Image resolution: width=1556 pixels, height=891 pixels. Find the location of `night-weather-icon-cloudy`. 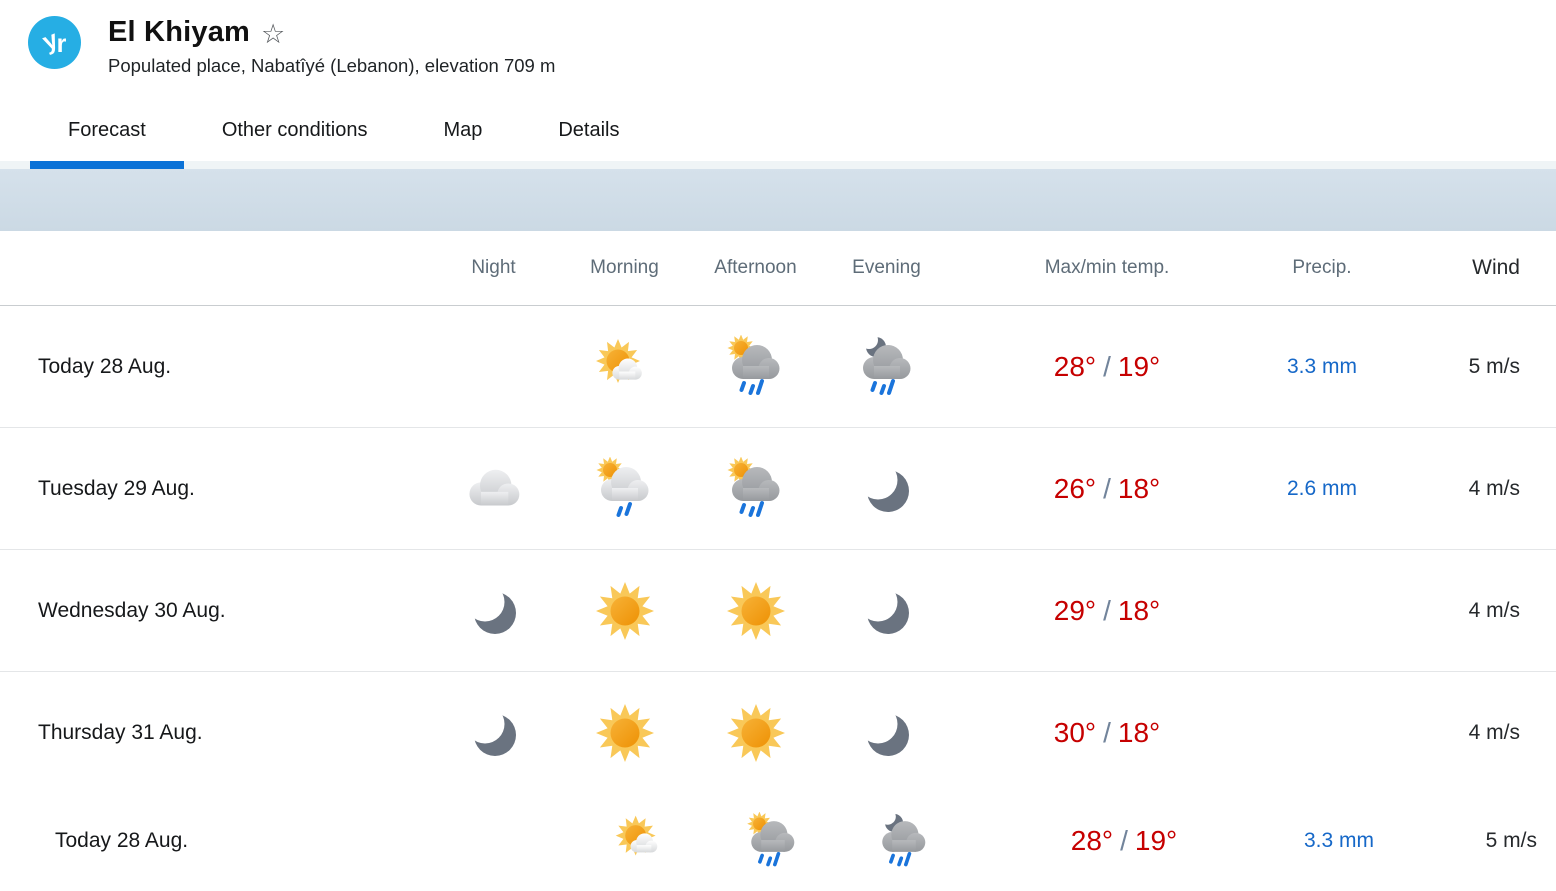

night-weather-icon-cloudy is located at coordinates (493, 489).